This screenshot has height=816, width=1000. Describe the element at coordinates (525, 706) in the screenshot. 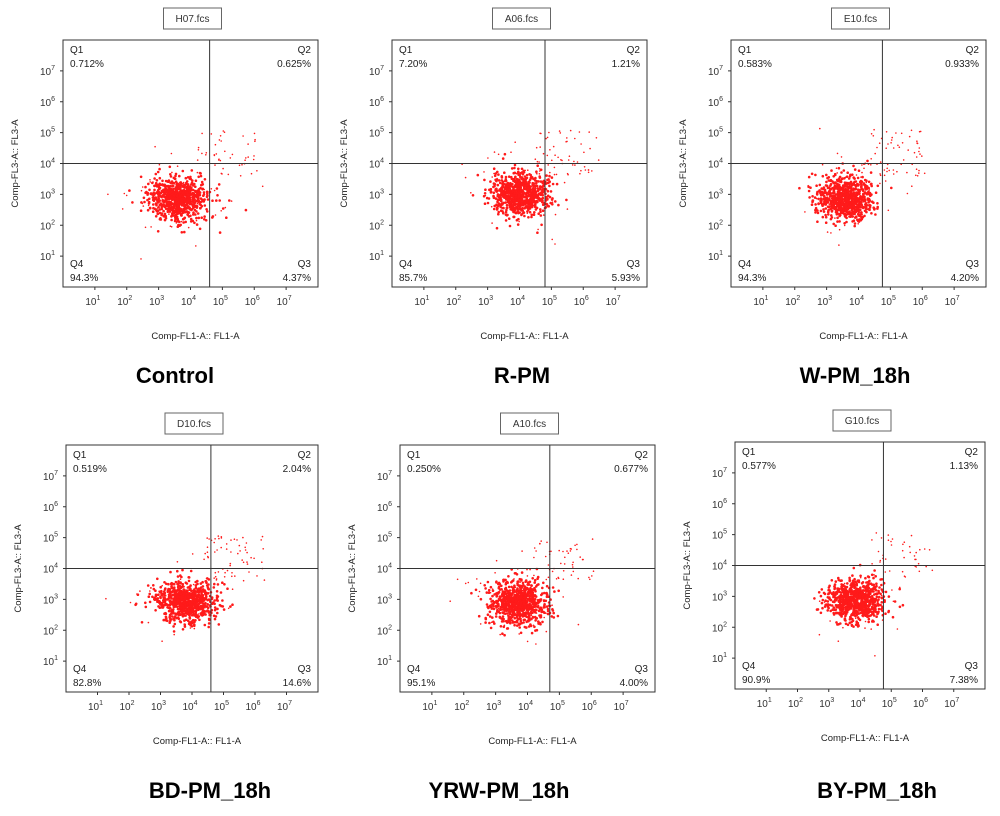

I see `x-tick-label: 10⁴` at that location.